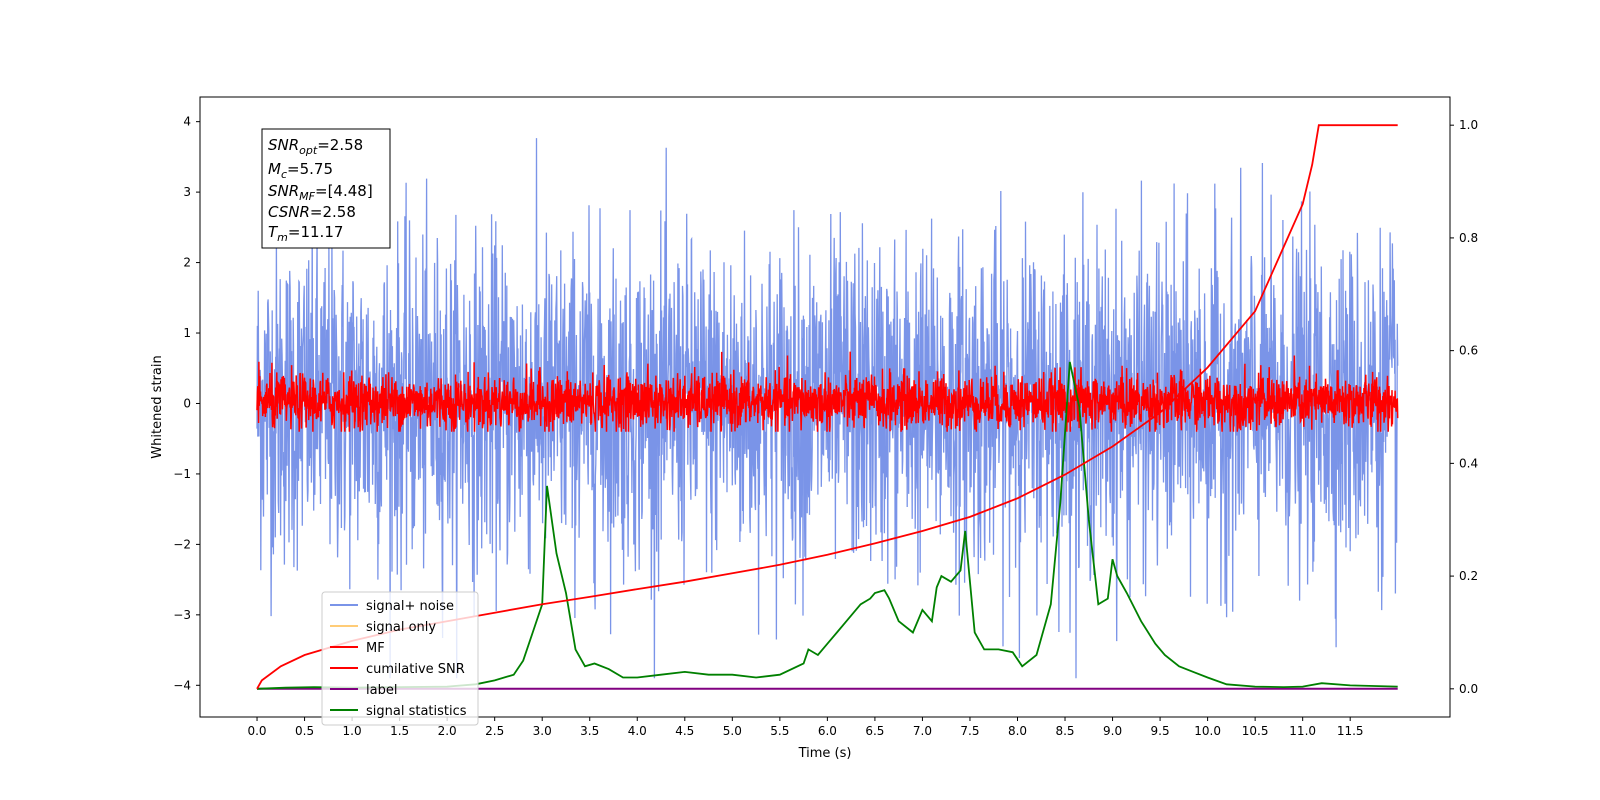 This screenshot has height=800, width=1600. Describe the element at coordinates (310, 169) in the screenshot. I see `info-mc-value: =5.75` at that location.